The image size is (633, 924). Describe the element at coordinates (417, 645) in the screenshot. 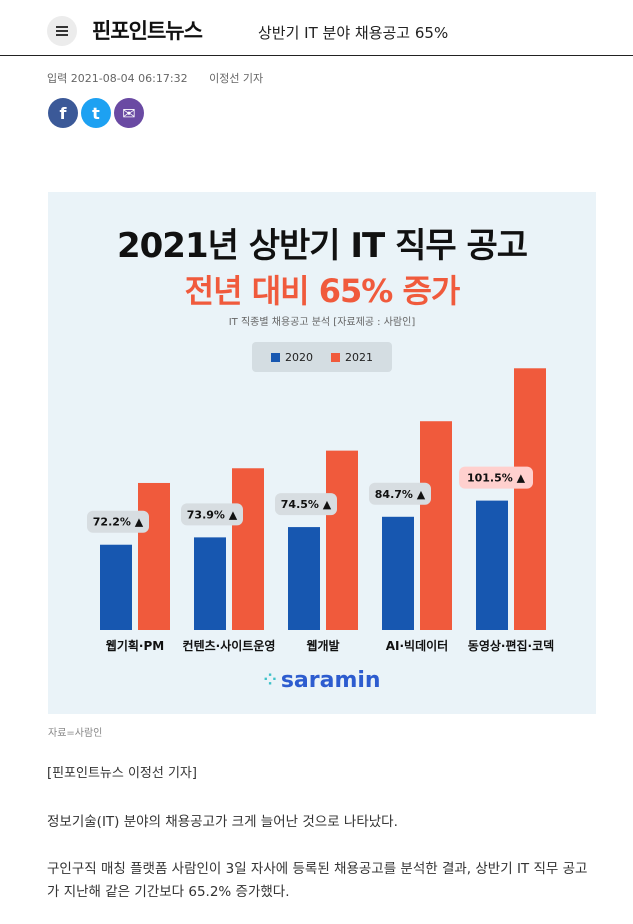

I see `category-label: AI·빅데이터` at that location.